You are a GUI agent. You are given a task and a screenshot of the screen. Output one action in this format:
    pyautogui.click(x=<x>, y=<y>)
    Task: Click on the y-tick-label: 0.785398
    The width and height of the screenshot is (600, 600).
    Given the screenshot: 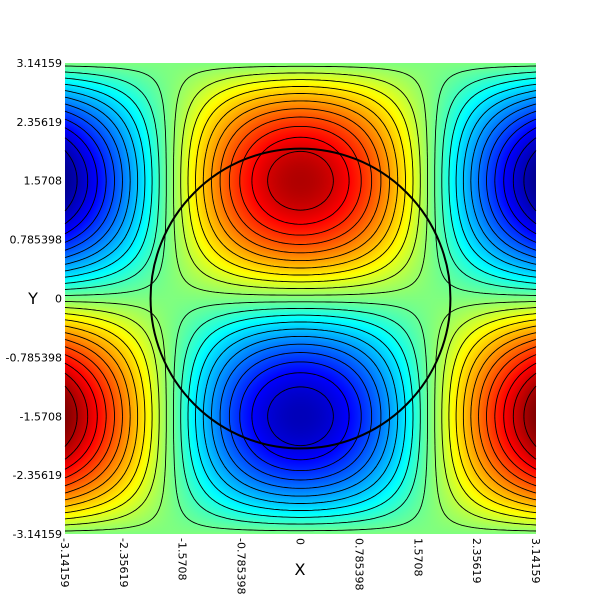 What is the action you would take?
    pyautogui.click(x=36, y=240)
    